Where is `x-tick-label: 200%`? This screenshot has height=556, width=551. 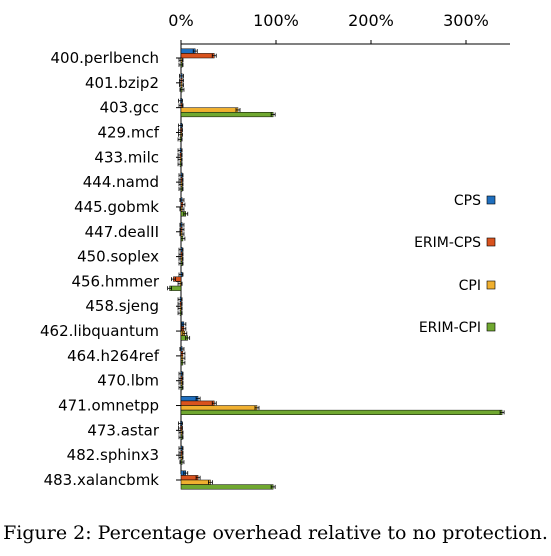 x-tick-label: 200% is located at coordinates (371, 20).